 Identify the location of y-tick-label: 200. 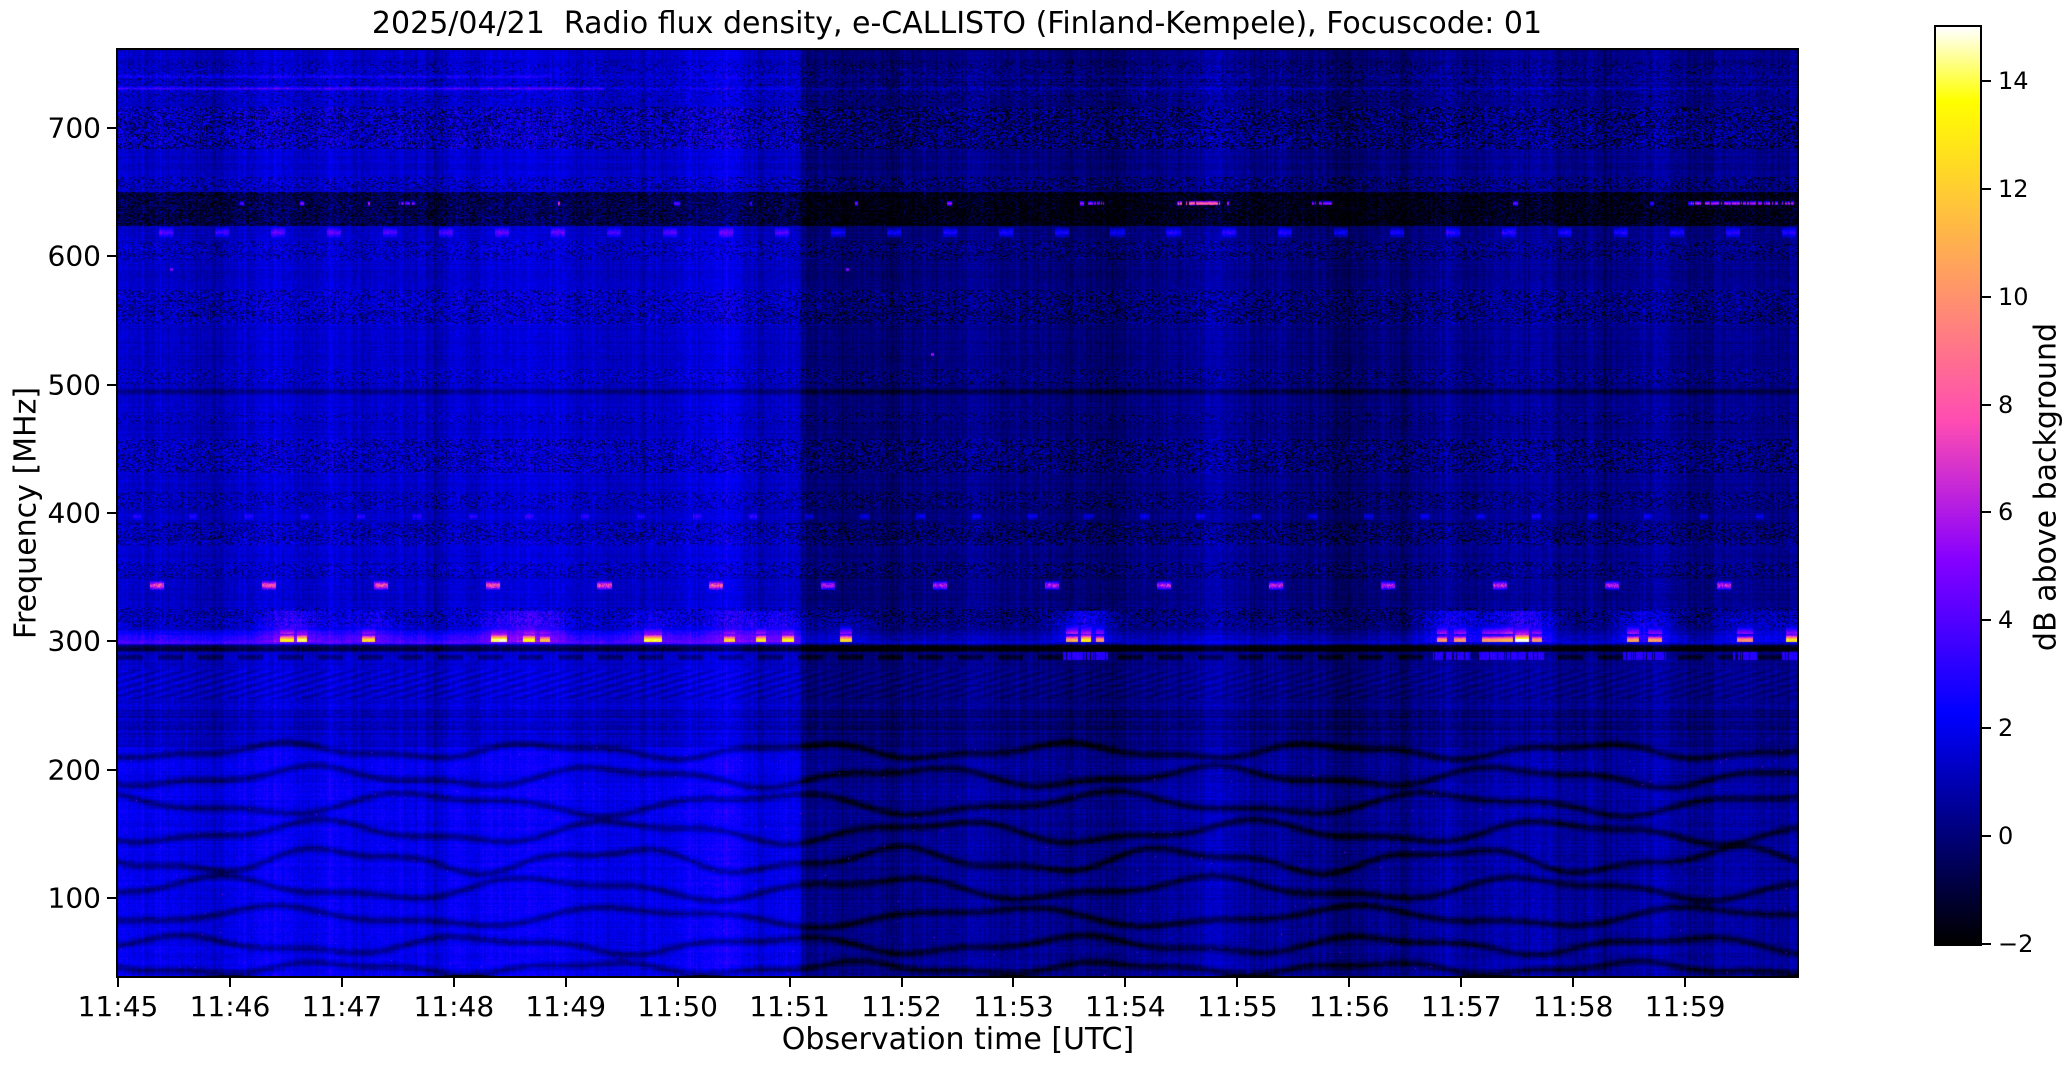
(74, 770).